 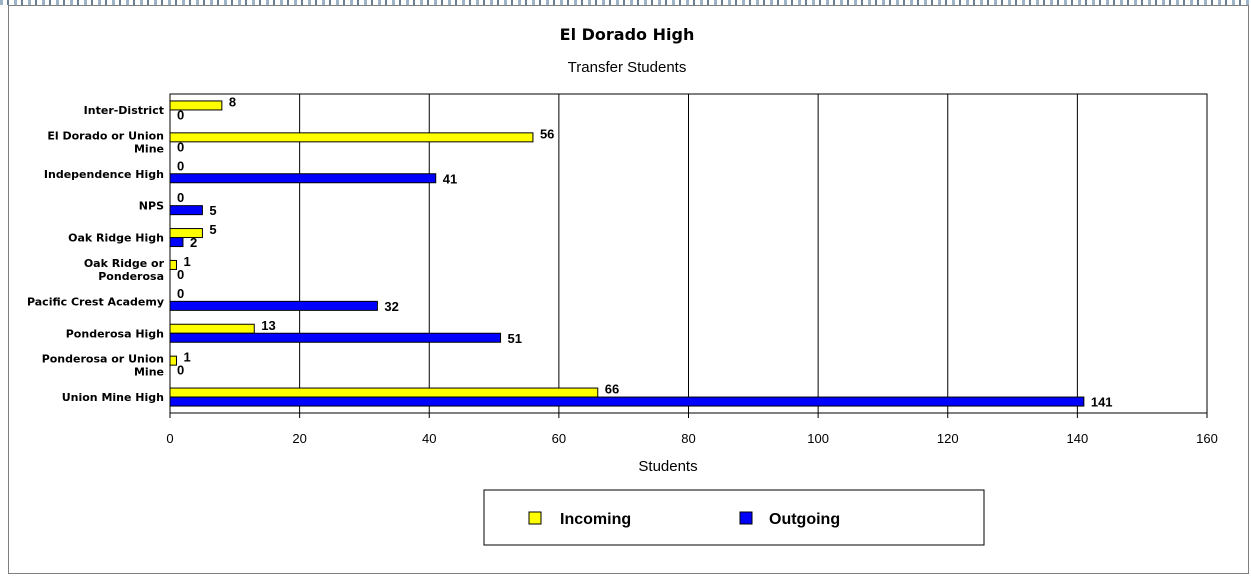 What do you see at coordinates (268, 325) in the screenshot?
I see `data-label-incoming: 13` at bounding box center [268, 325].